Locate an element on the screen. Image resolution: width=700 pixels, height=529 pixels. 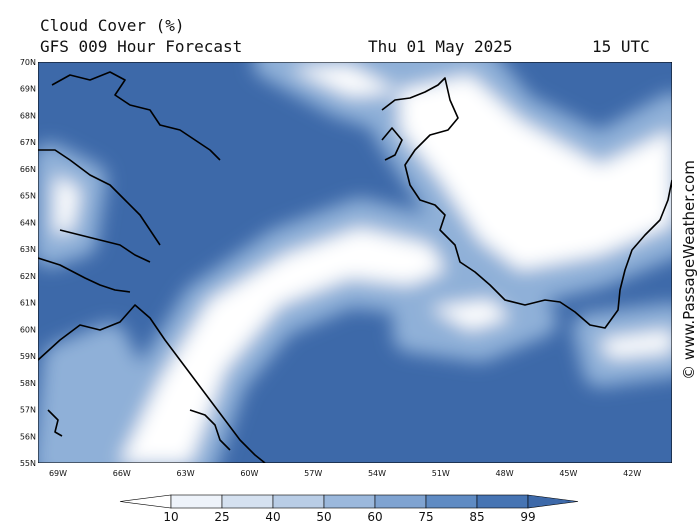
colorbar-label: 85 is located at coordinates (476, 517).